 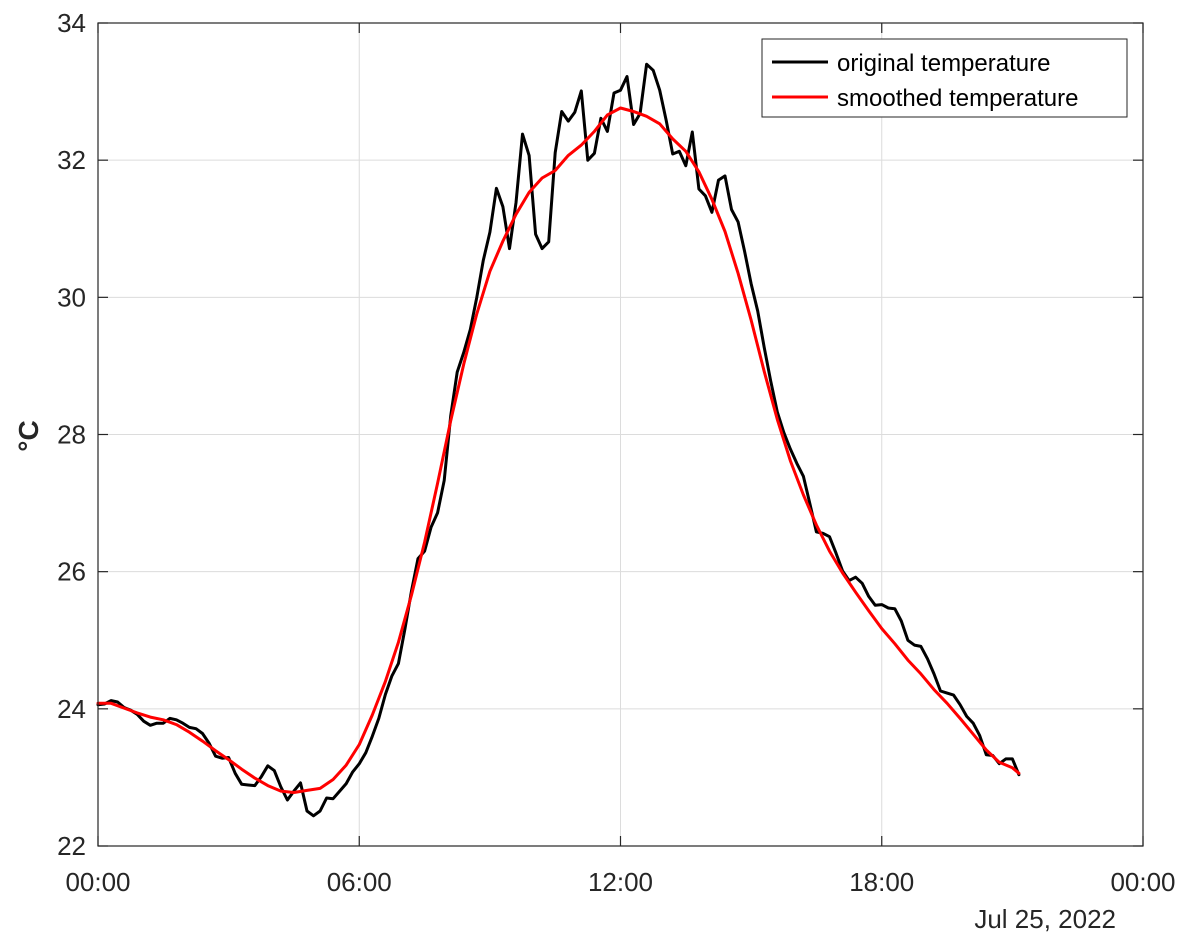 What do you see at coordinates (28, 435) in the screenshot?
I see `y-axis-label: °C` at bounding box center [28, 435].